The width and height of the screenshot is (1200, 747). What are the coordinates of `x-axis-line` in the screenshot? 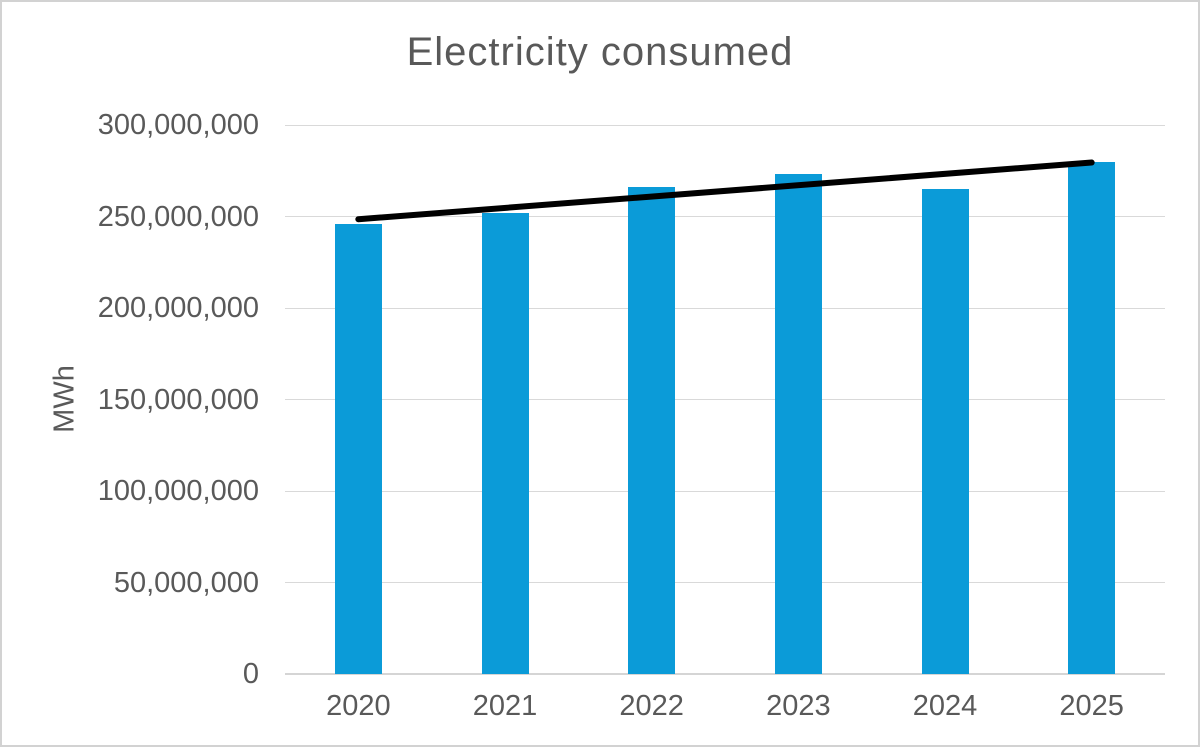 It's located at (725, 674).